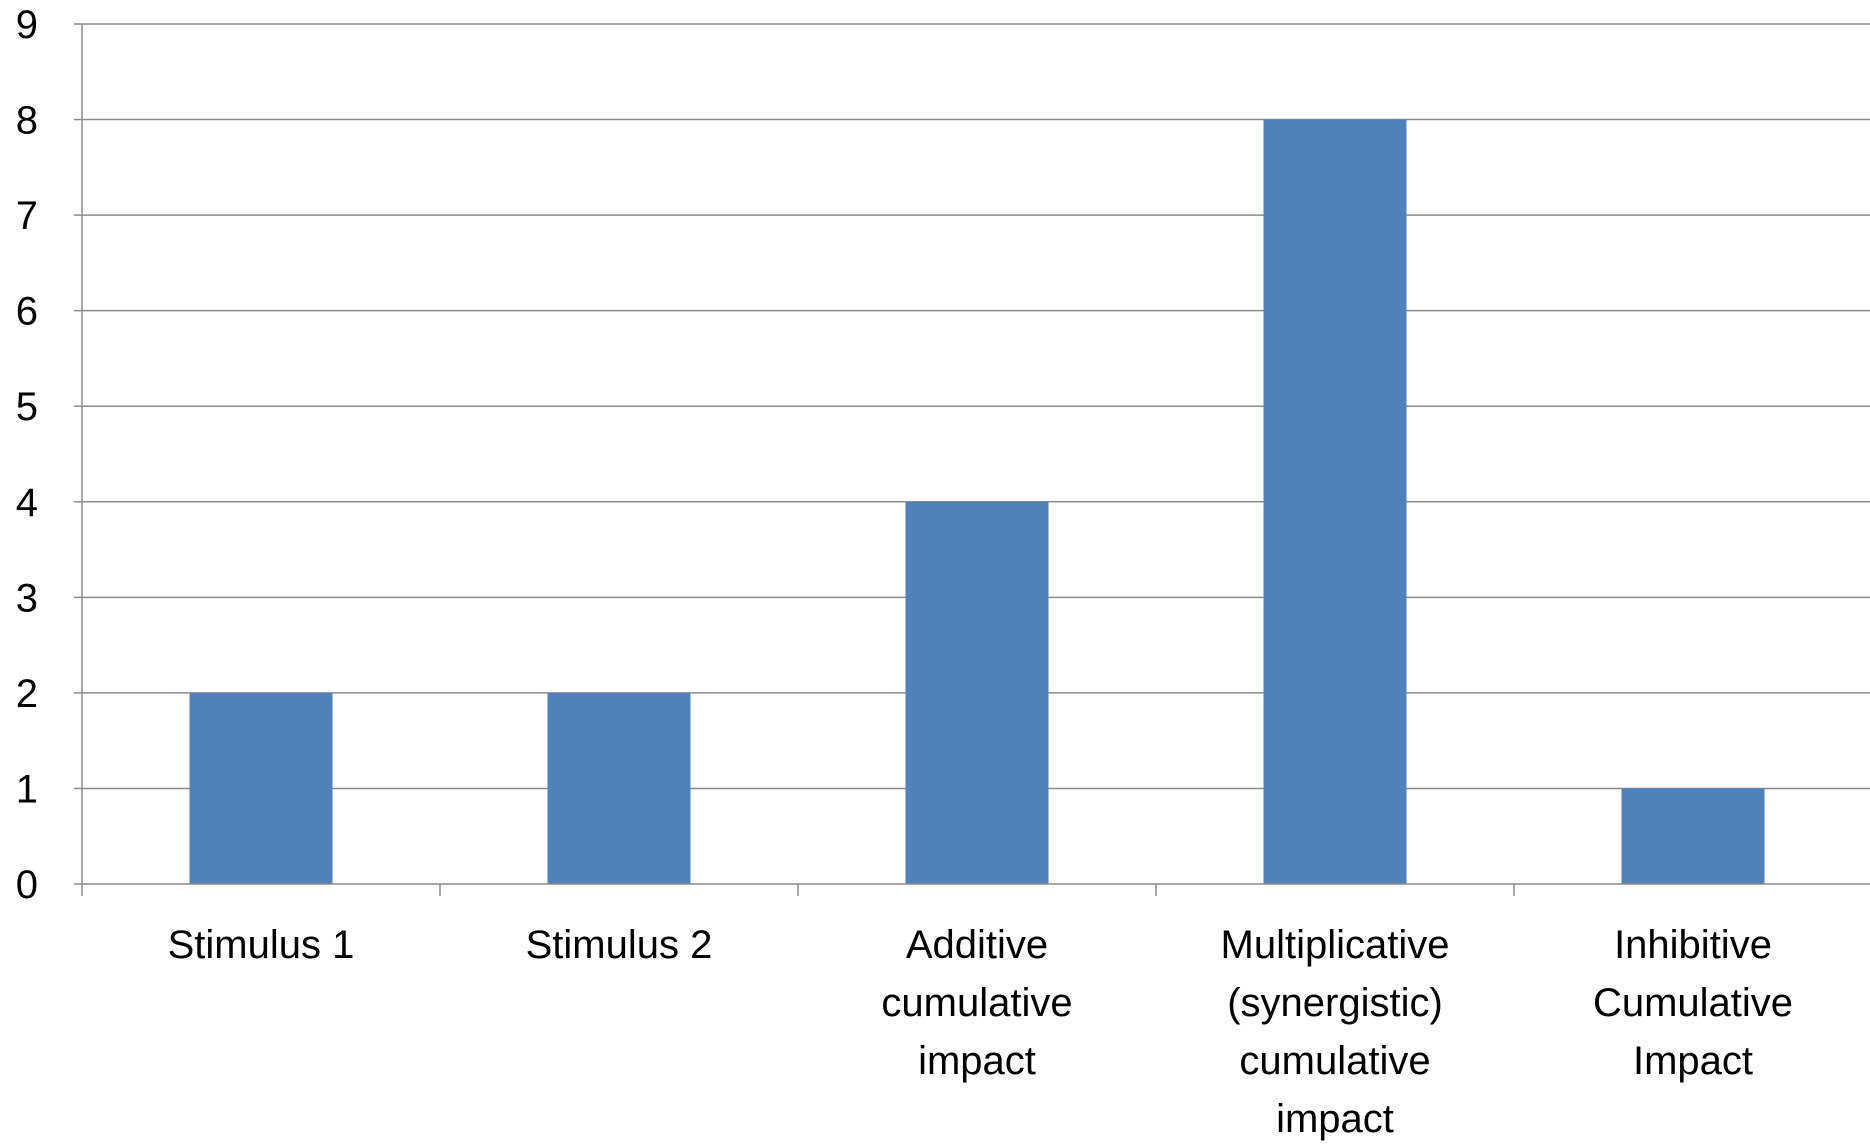 This screenshot has height=1148, width=1870. What do you see at coordinates (27, 503) in the screenshot?
I see `y-tick-label: 4` at bounding box center [27, 503].